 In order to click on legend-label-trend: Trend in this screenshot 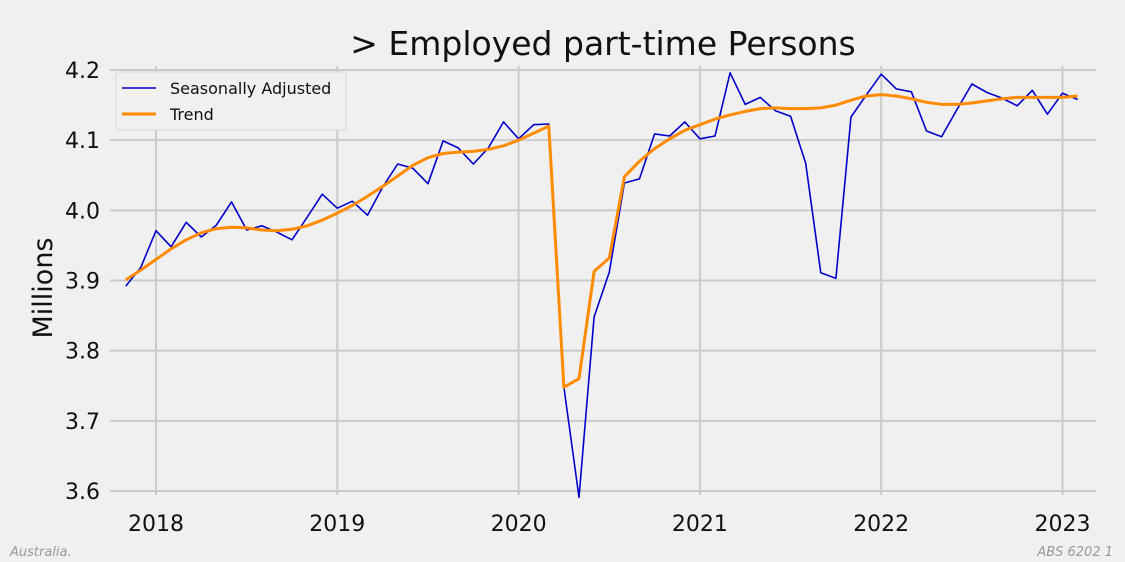, I will do `click(191, 114)`.